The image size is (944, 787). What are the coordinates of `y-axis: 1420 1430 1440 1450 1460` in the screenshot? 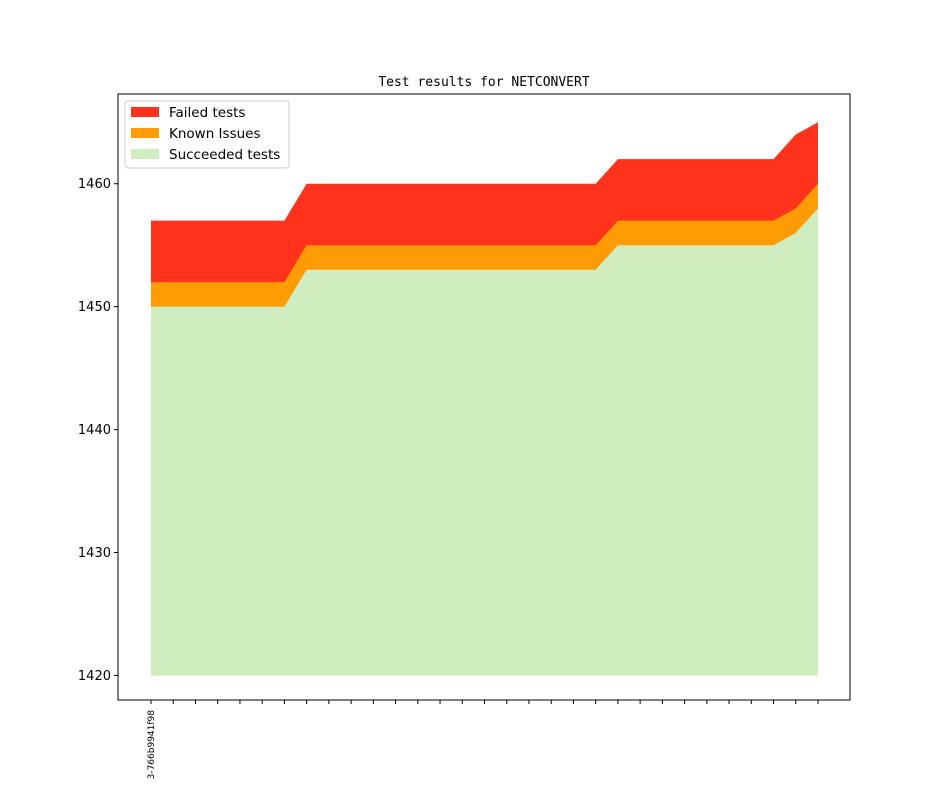 It's located at (98, 430).